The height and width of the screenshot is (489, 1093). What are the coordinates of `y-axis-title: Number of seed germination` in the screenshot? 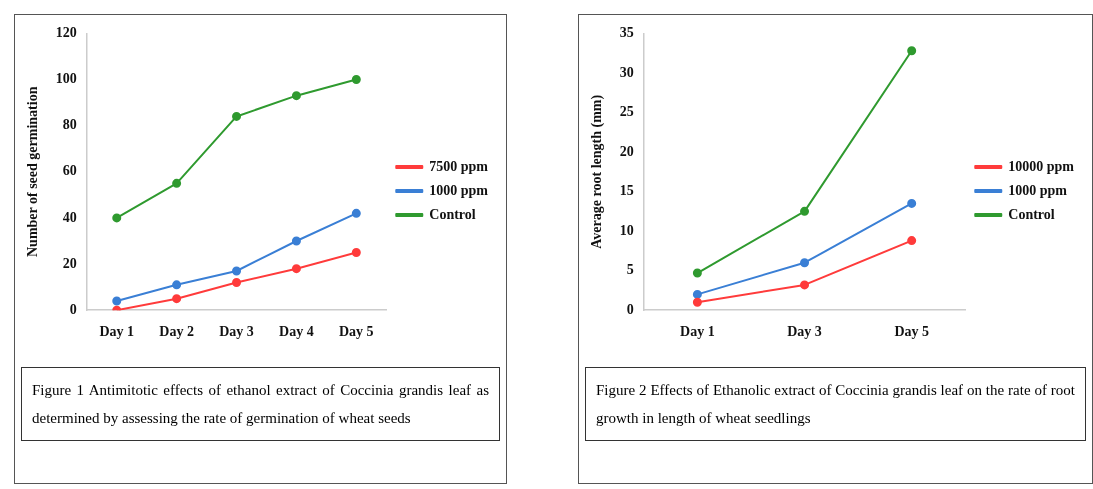 It's located at (33, 172).